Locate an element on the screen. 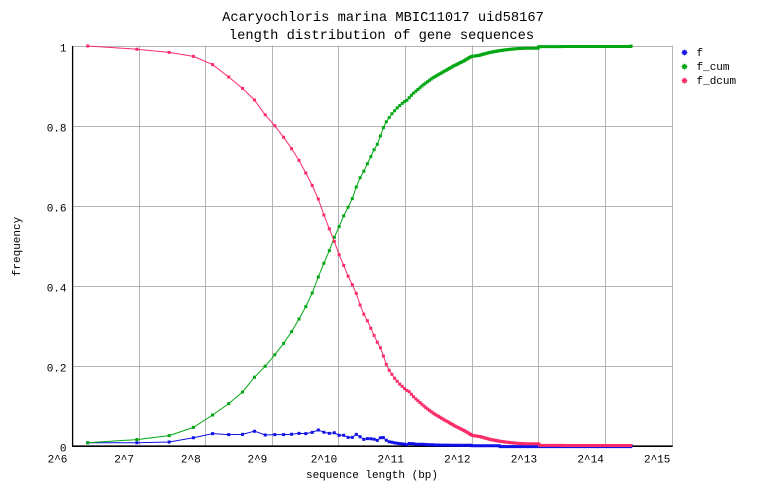 Image resolution: width=762 pixels, height=503 pixels. svg-text: f is located at coordinates (700, 54).